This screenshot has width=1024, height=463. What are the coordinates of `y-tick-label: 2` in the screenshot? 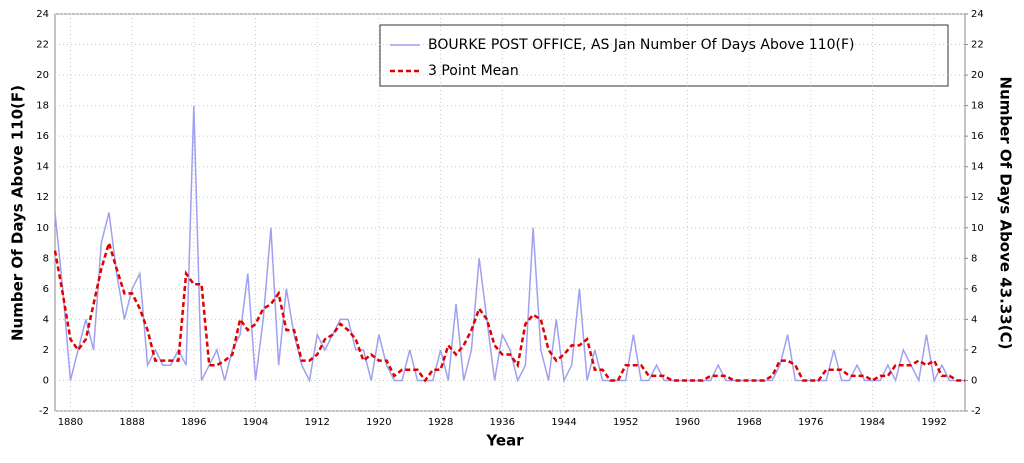 It's located at (46, 350).